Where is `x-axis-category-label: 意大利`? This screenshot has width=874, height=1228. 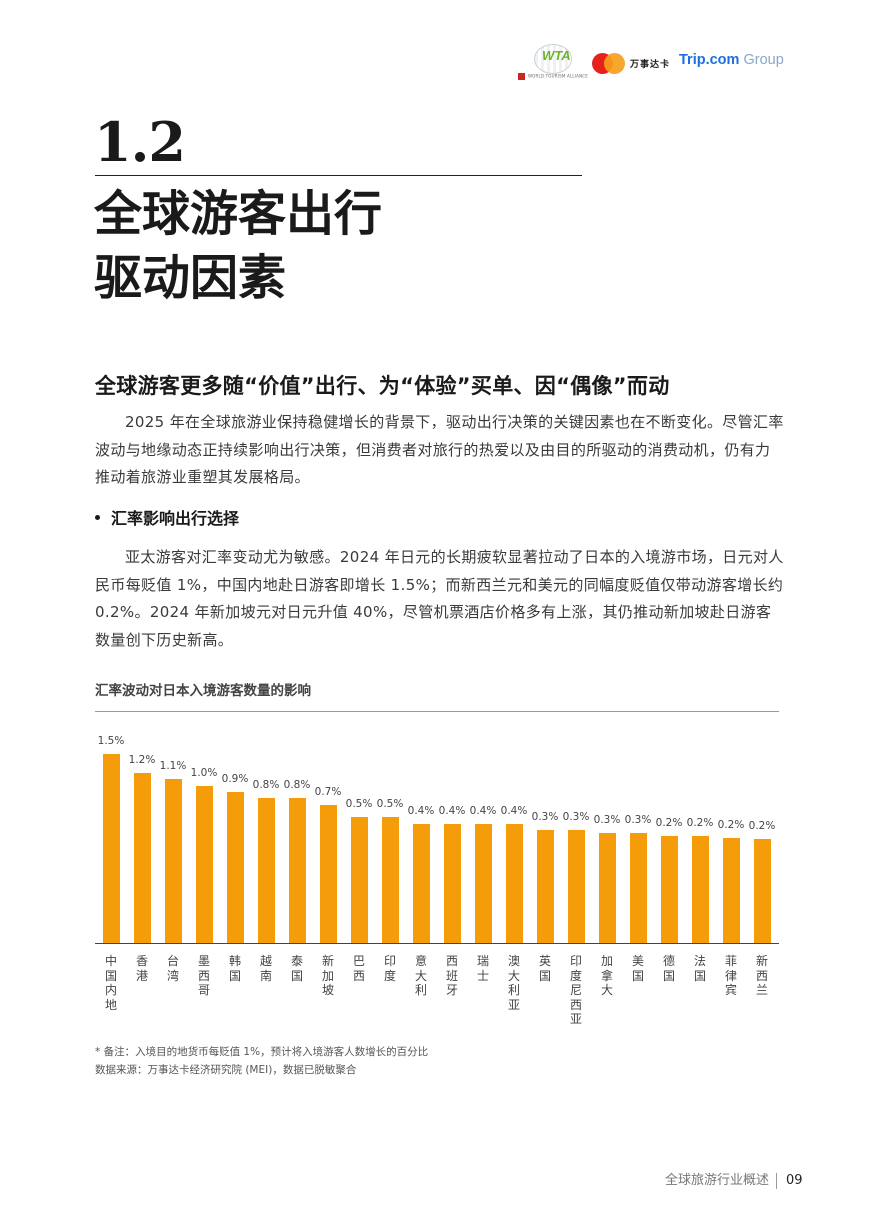
x-axis-category-label: 意大利 is located at coordinates (420, 975).